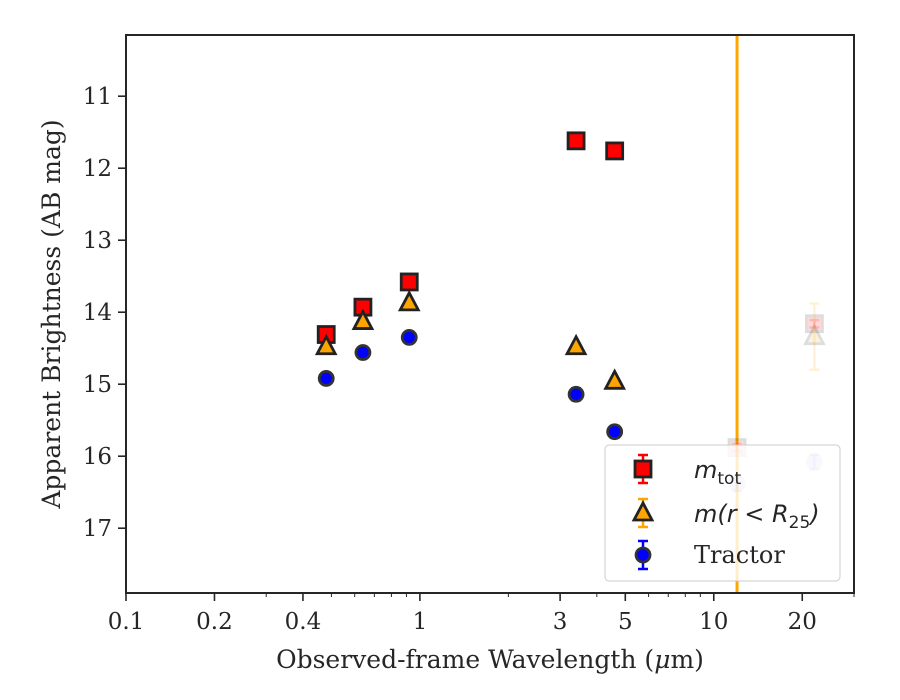  What do you see at coordinates (97, 241) in the screenshot?
I see `y-tick-label-2: 13` at bounding box center [97, 241].